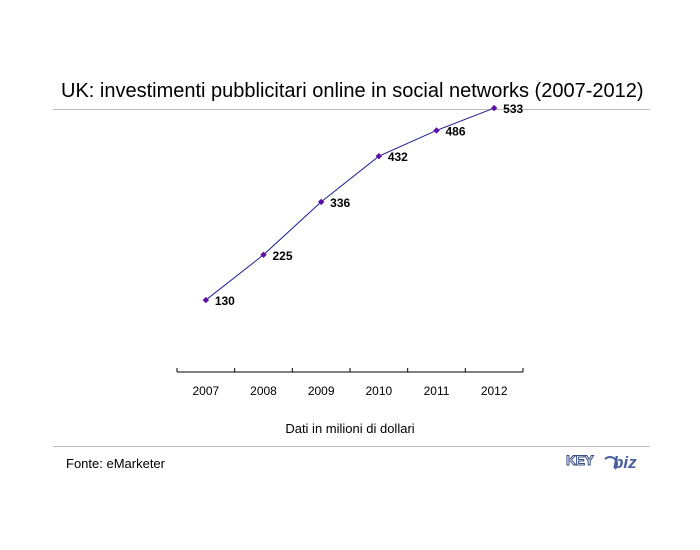 Image resolution: width=700 pixels, height=550 pixels. What do you see at coordinates (437, 391) in the screenshot?
I see `x-tick-label: 2011` at bounding box center [437, 391].